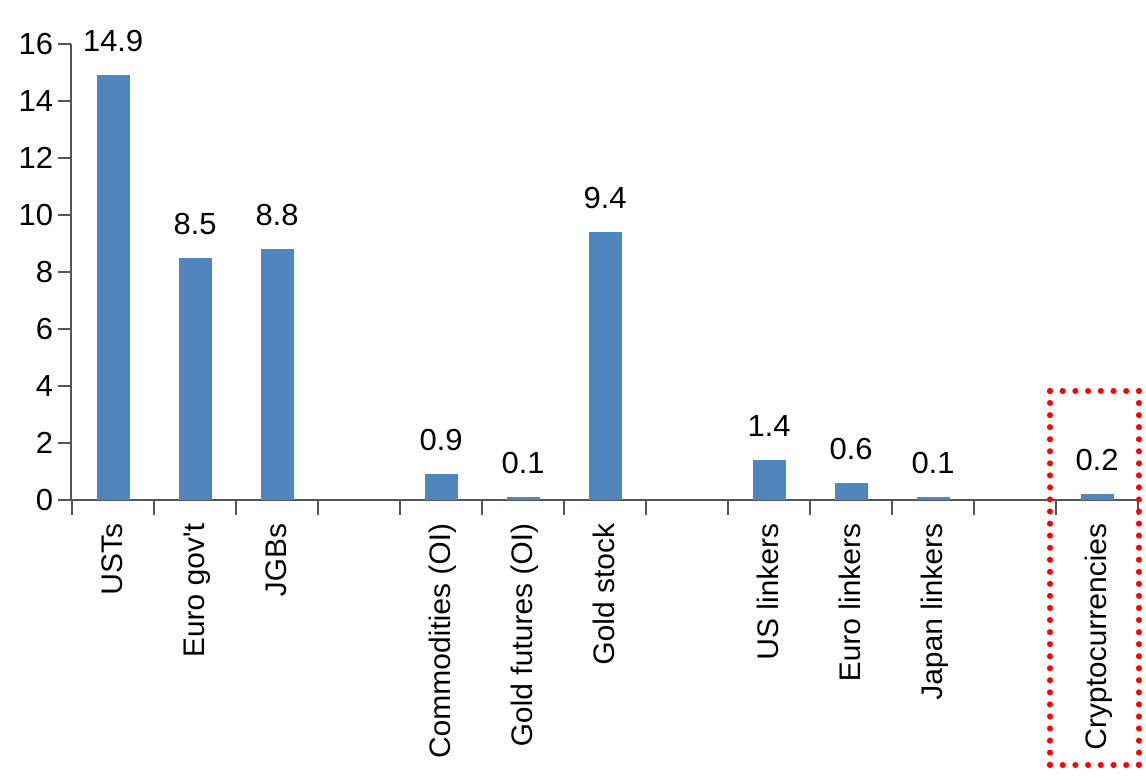 This screenshot has width=1146, height=780. What do you see at coordinates (35, 214) in the screenshot?
I see `y-tick-label: 10` at bounding box center [35, 214].